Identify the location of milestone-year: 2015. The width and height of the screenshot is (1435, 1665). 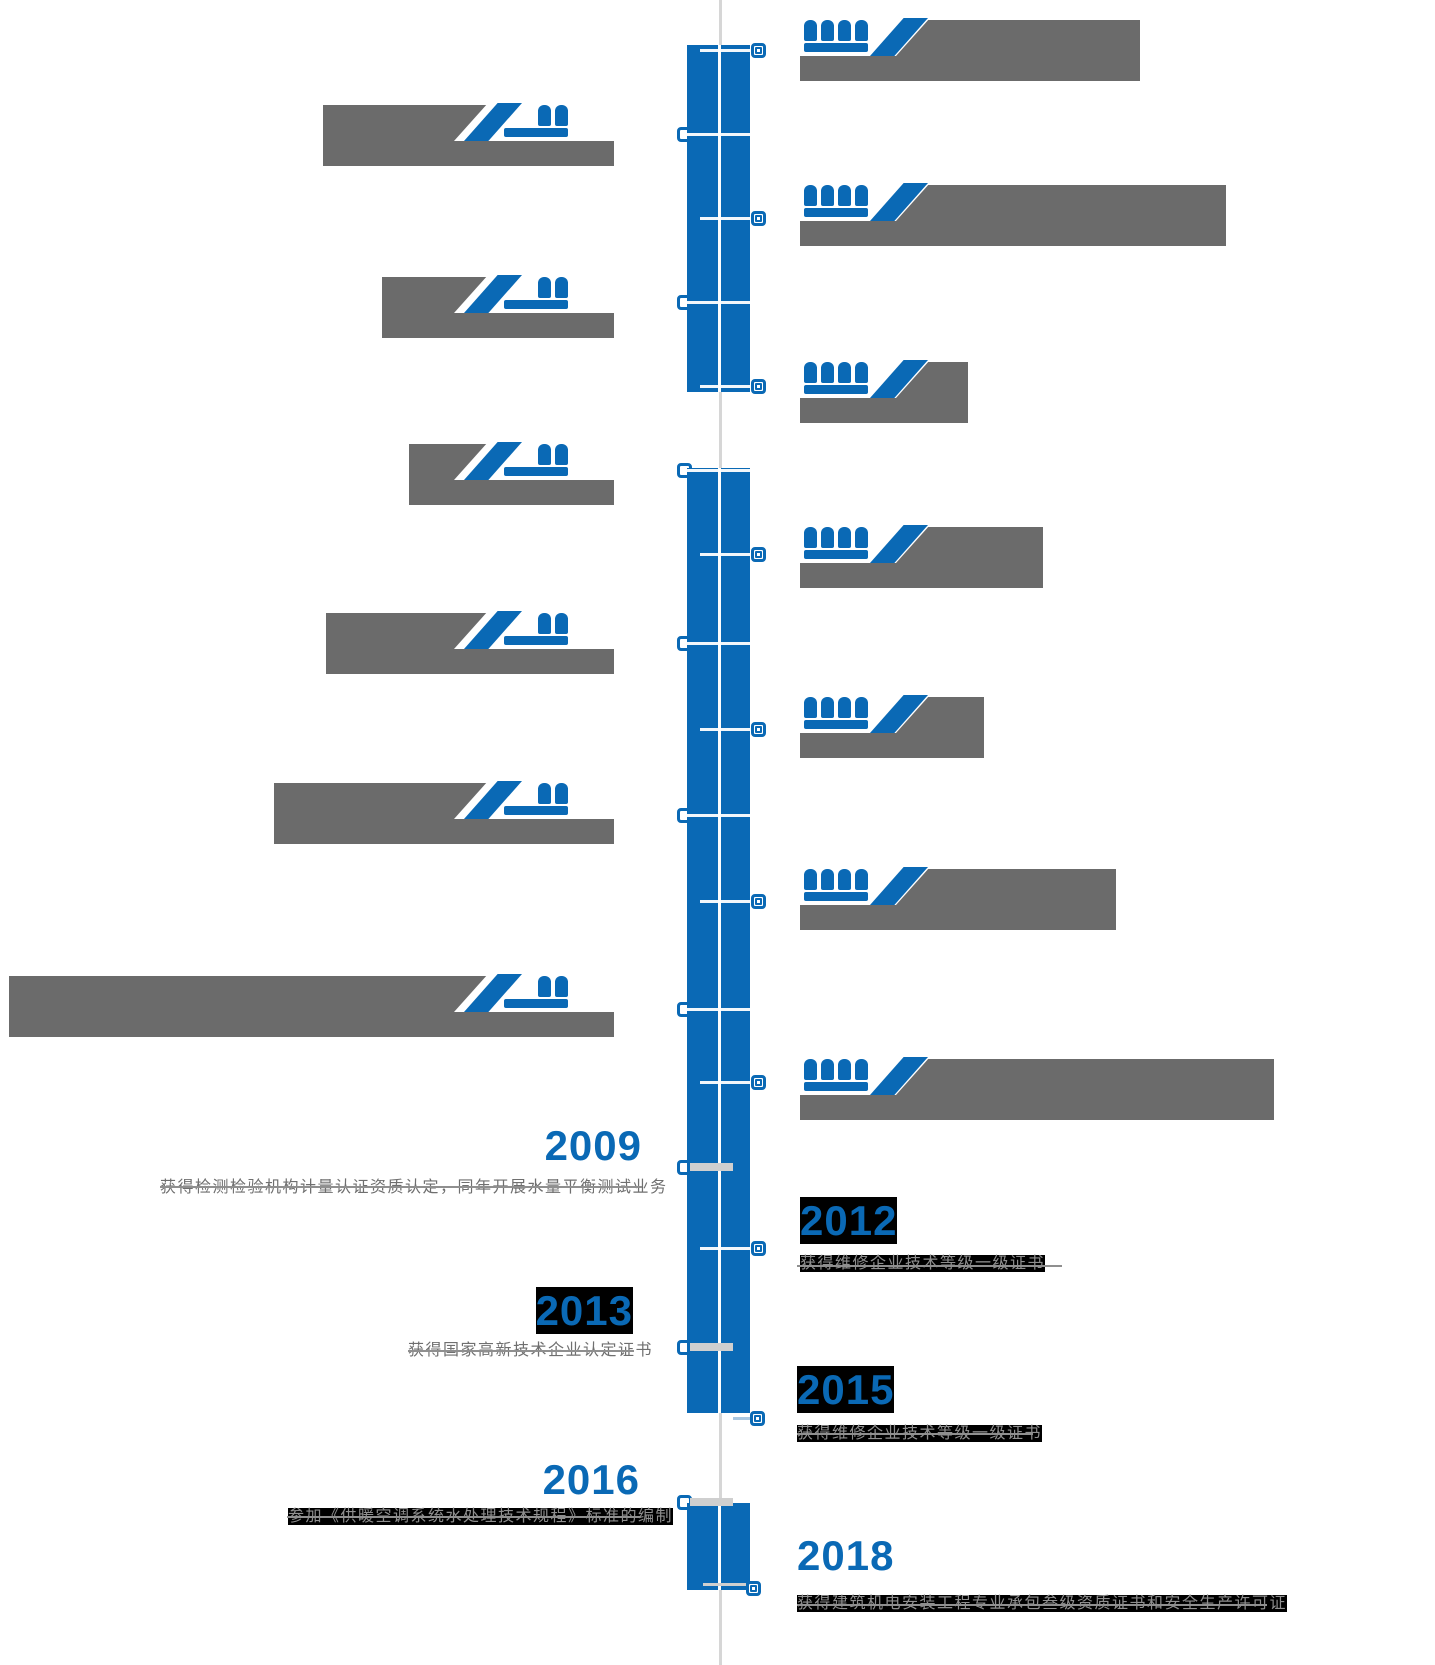
(846, 1389).